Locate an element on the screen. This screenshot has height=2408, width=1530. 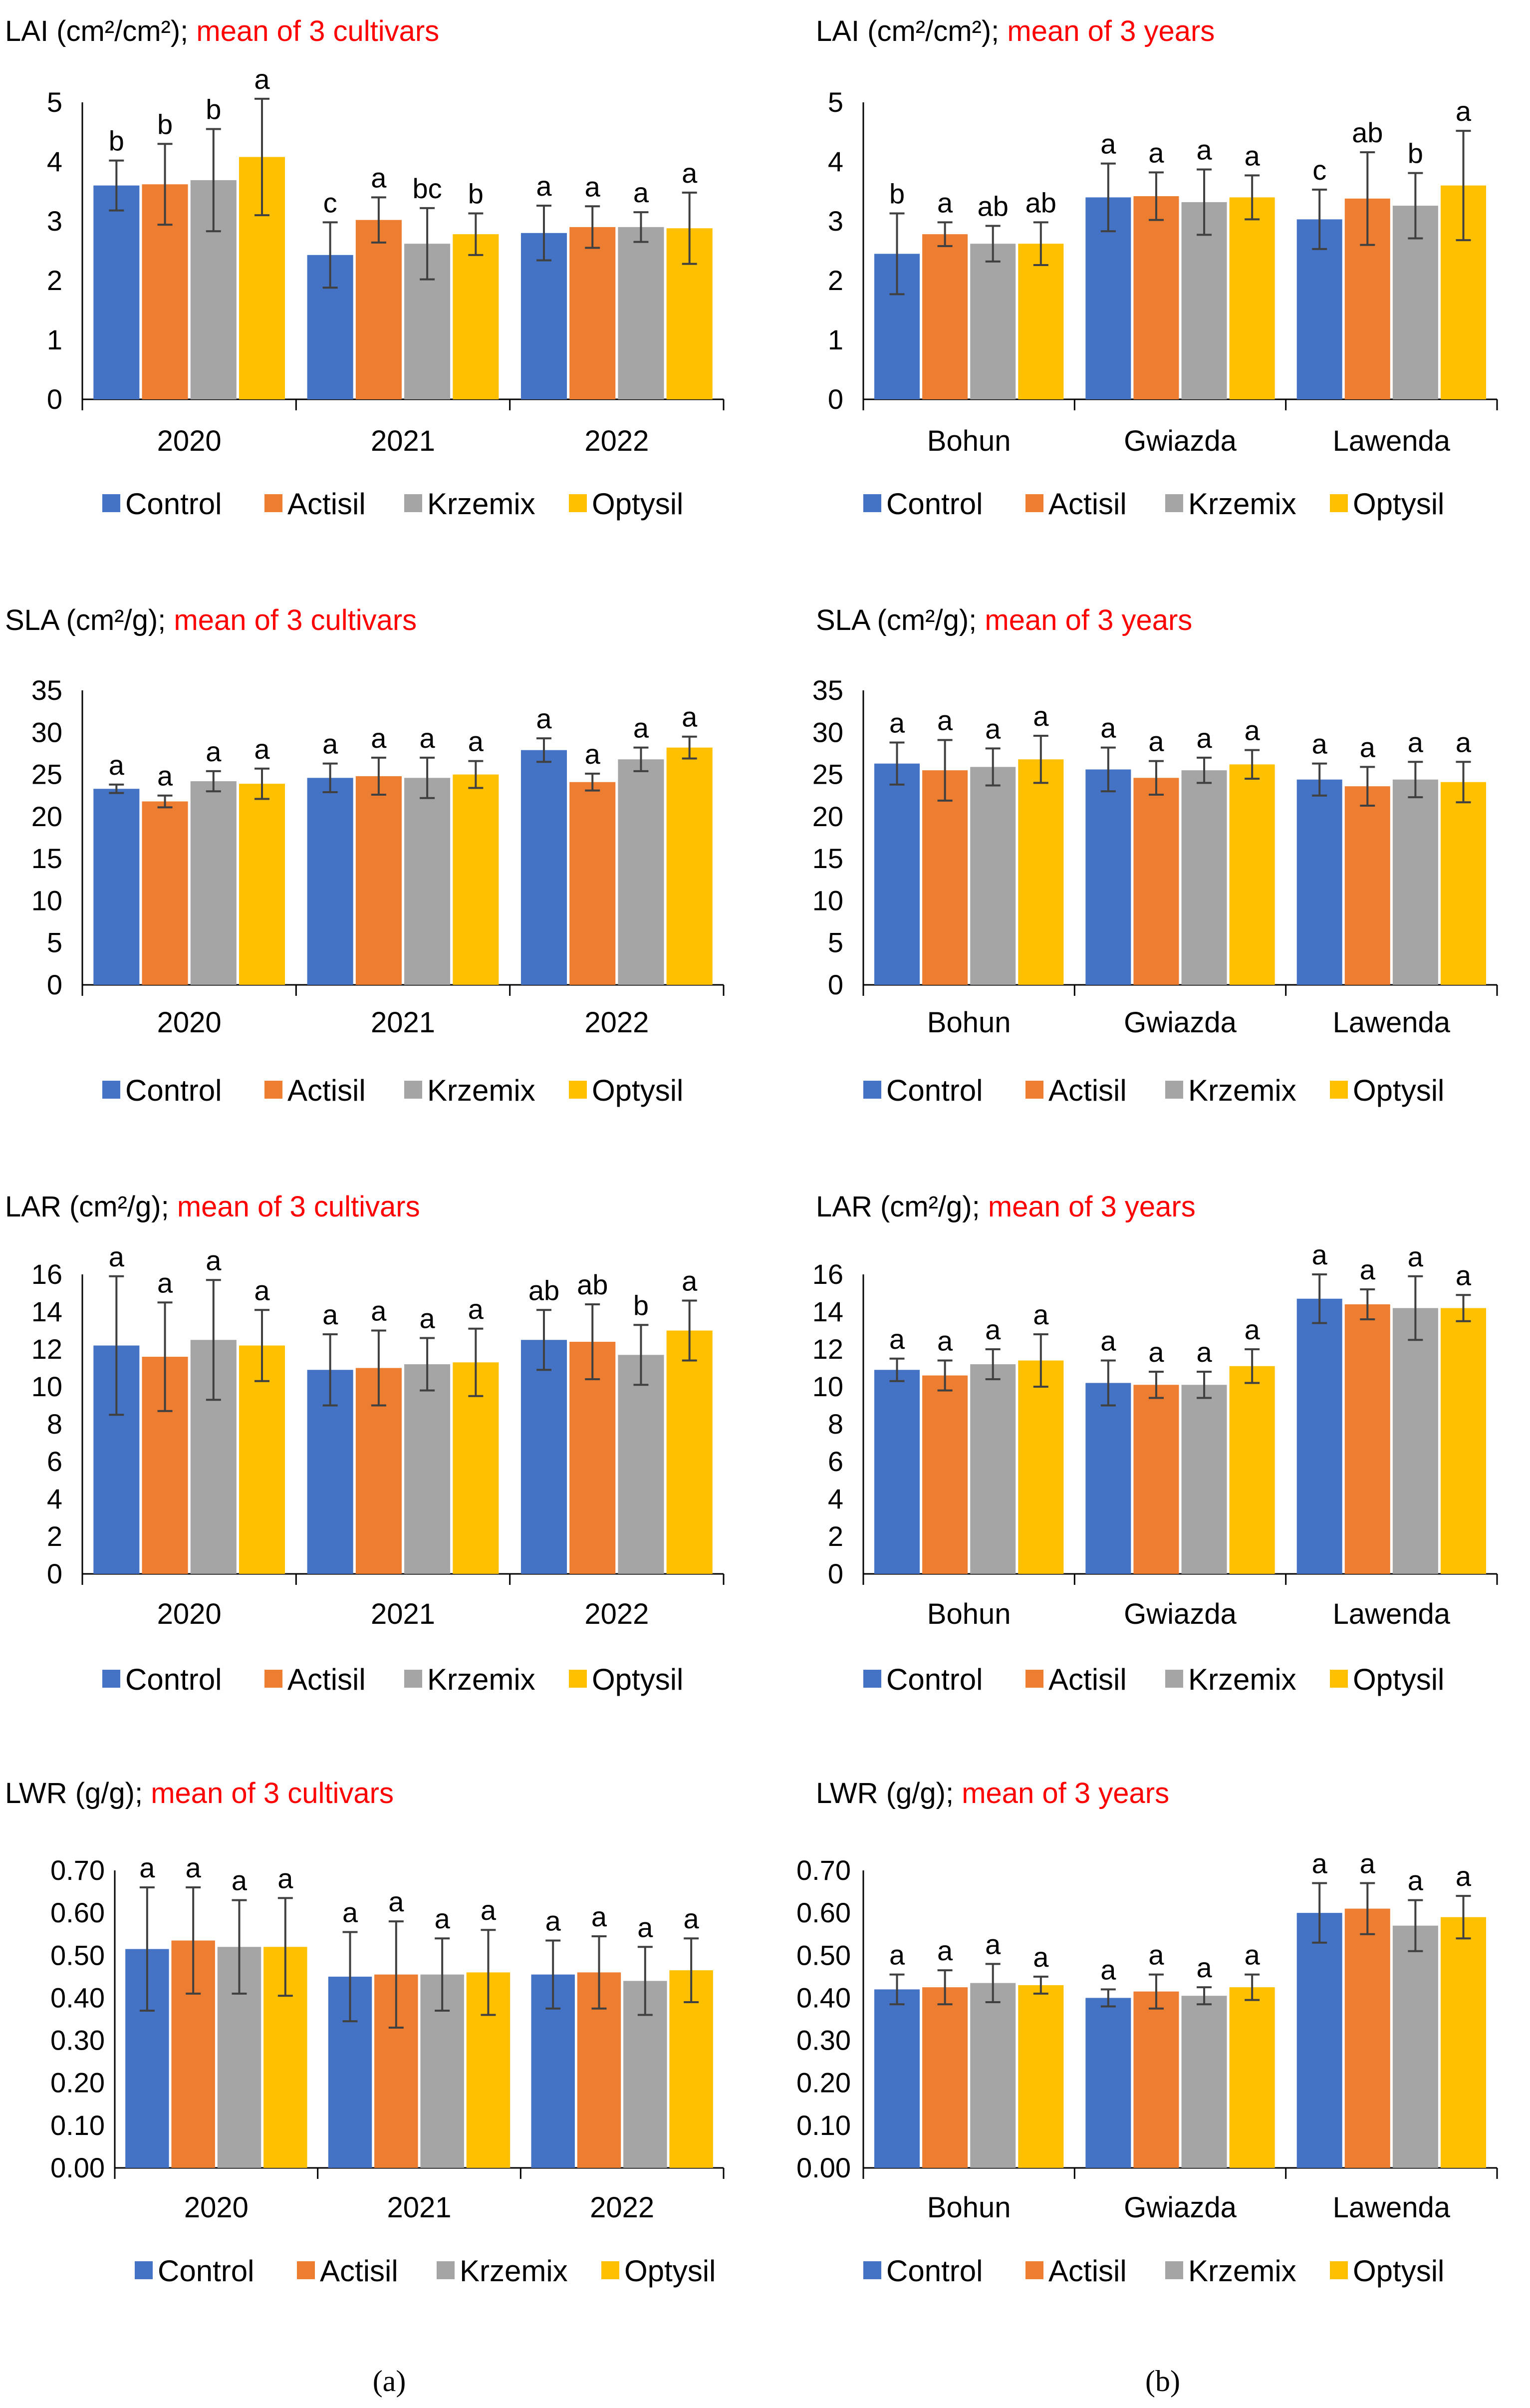
y-tick-label: 35 is located at coordinates (46, 690).